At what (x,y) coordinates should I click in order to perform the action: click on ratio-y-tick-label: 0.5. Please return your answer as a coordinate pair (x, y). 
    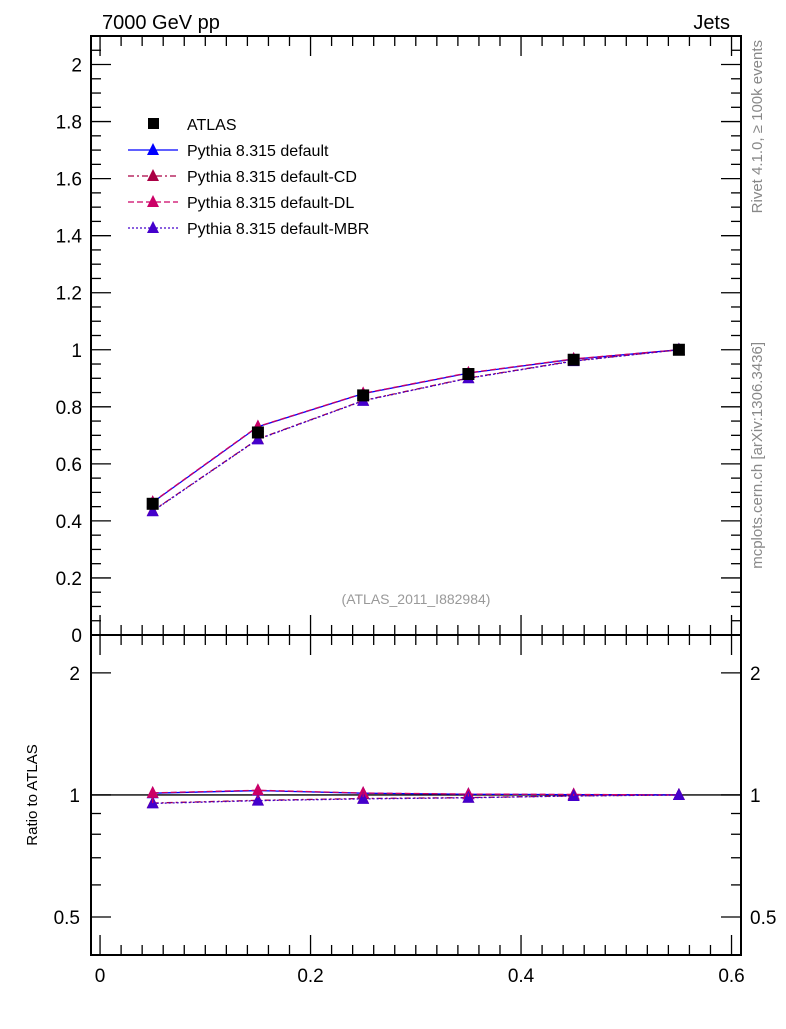
    Looking at the image, I should click on (67, 918).